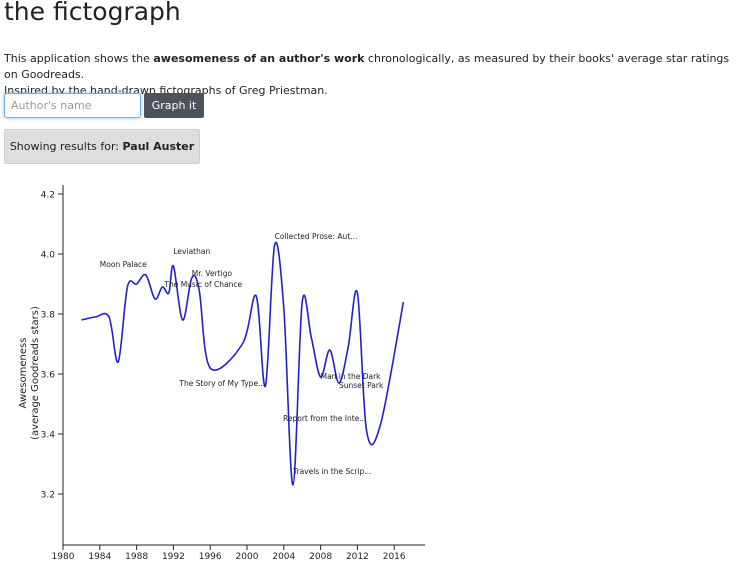 This screenshot has width=745, height=566. Describe the element at coordinates (351, 376) in the screenshot. I see `book-title-label: Man in the Dark` at that location.